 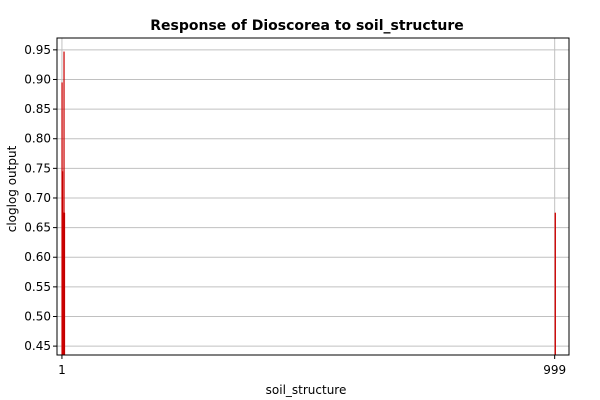 What do you see at coordinates (37, 50) in the screenshot?
I see `y-tick-label: 0.95` at bounding box center [37, 50].